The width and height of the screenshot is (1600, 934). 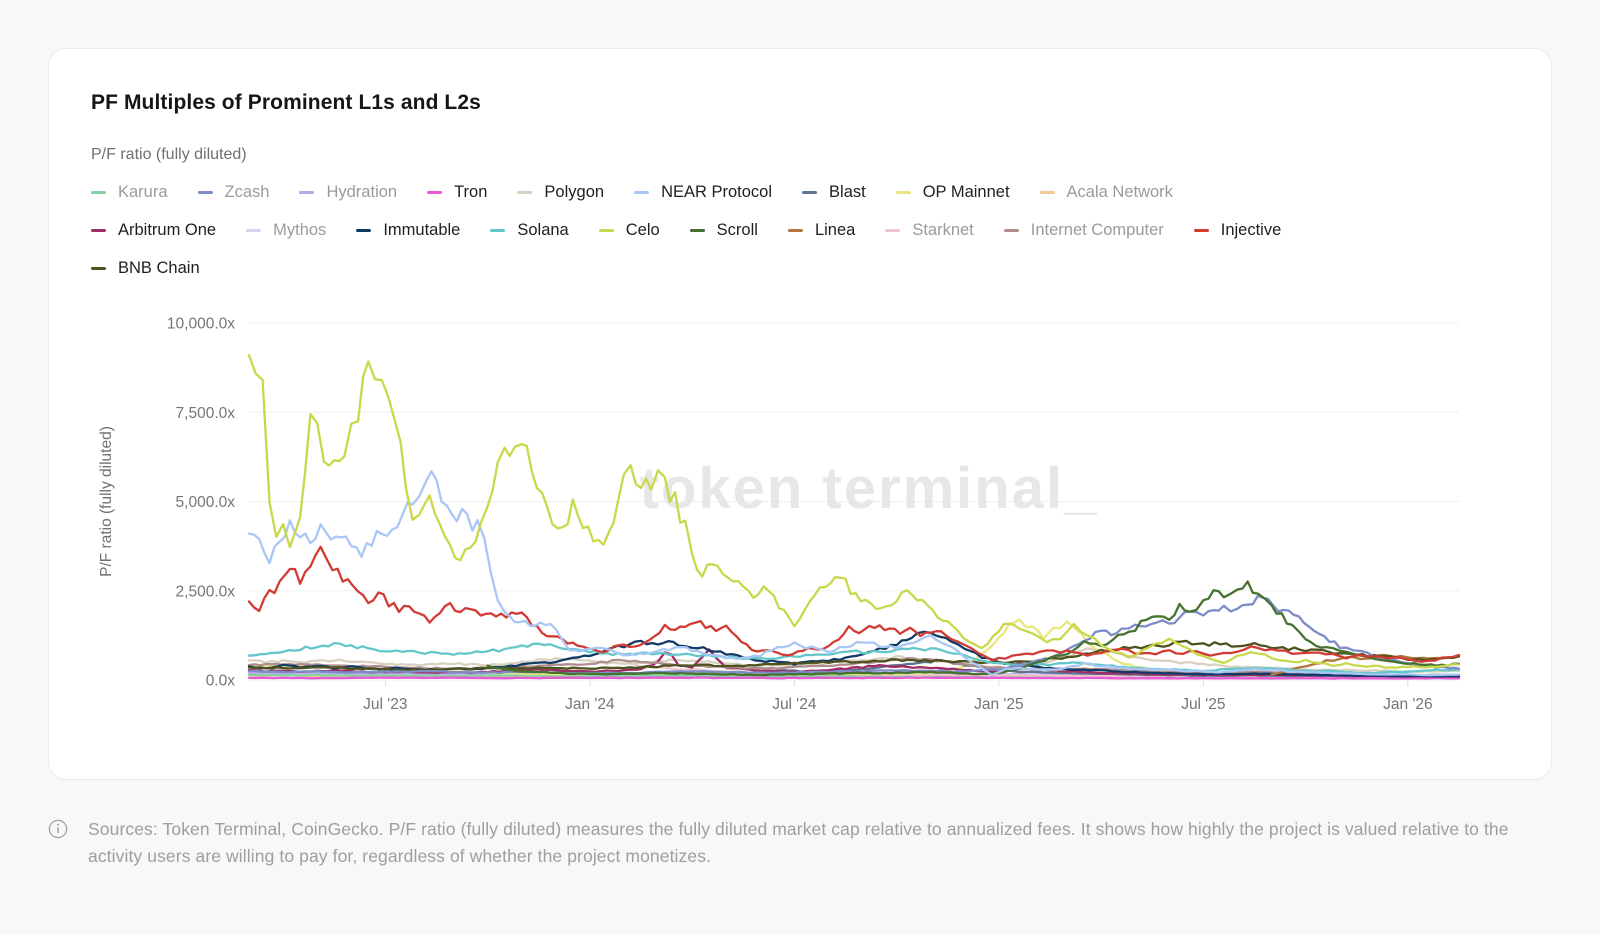 I want to click on legend-label: Starknet, so click(x=943, y=230).